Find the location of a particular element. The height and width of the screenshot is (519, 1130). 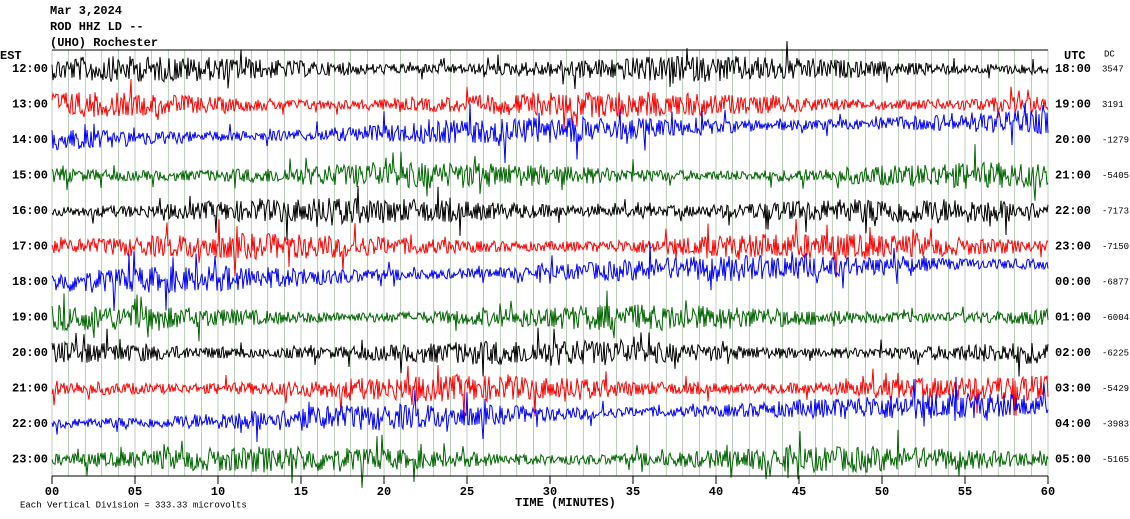

est-label: 15:00 is located at coordinates (30, 176).